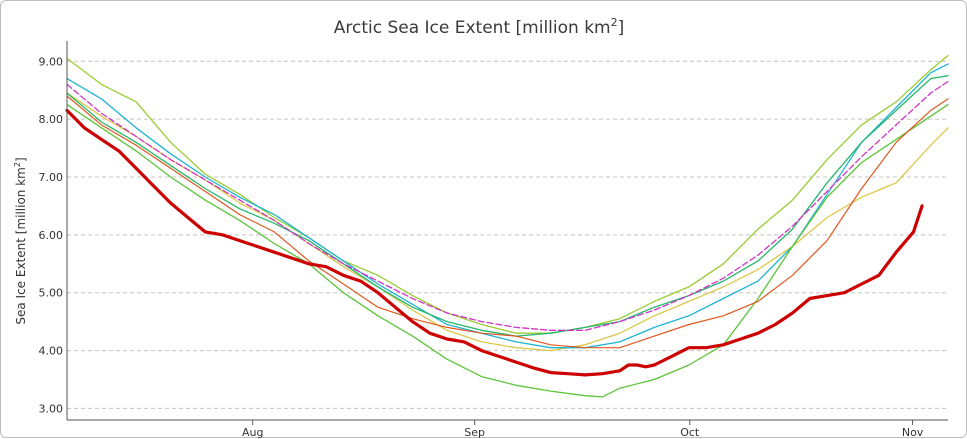 This screenshot has height=439, width=967. What do you see at coordinates (51, 177) in the screenshot?
I see `y-tick-label: 7.00` at bounding box center [51, 177].